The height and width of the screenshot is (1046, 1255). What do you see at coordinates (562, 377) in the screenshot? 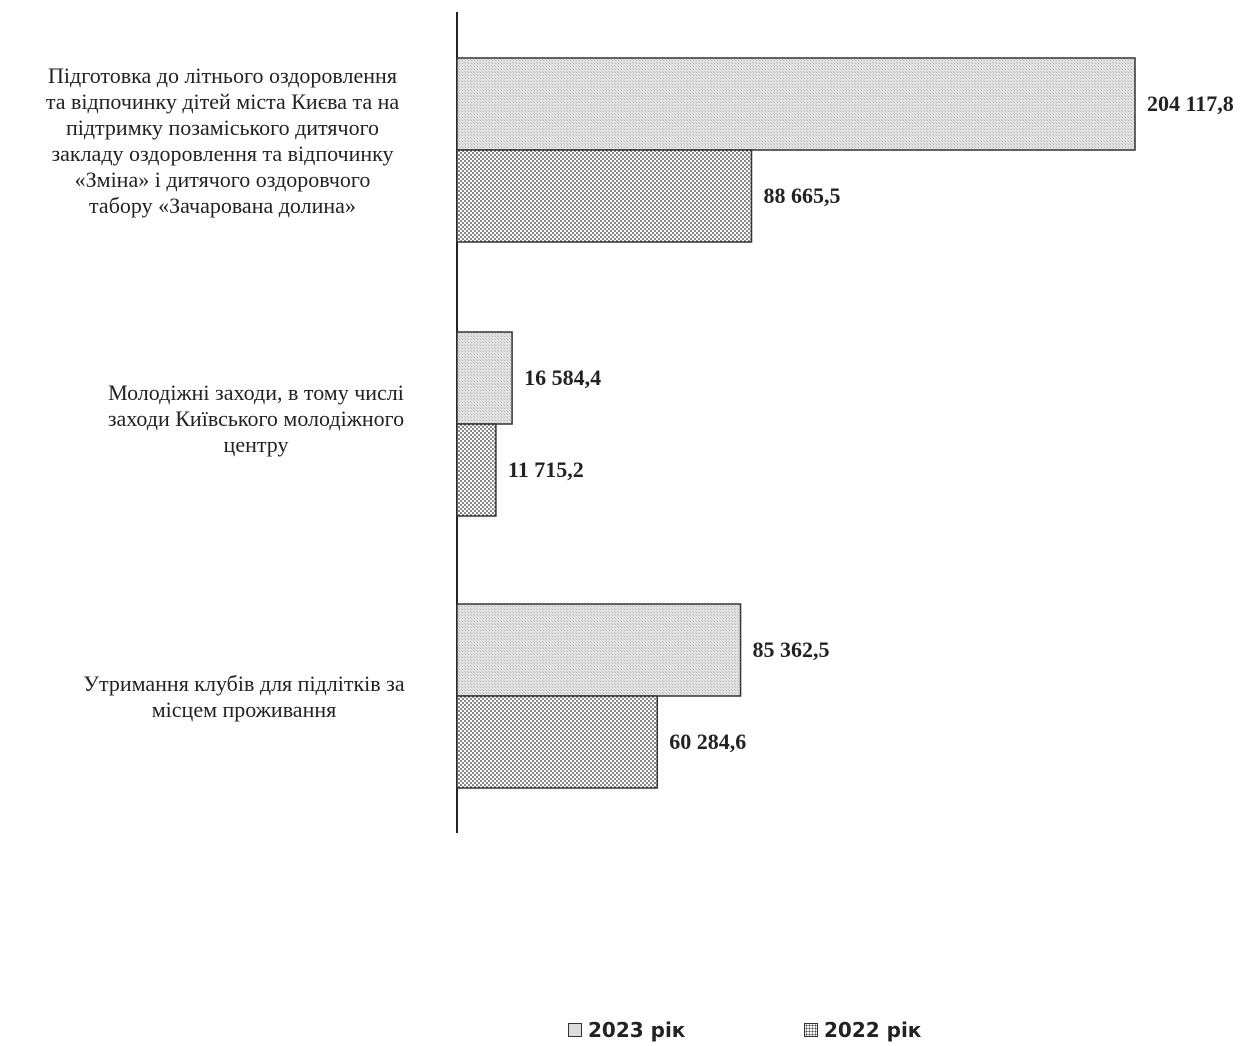
I see `data-label: 16 584,4` at bounding box center [562, 377].